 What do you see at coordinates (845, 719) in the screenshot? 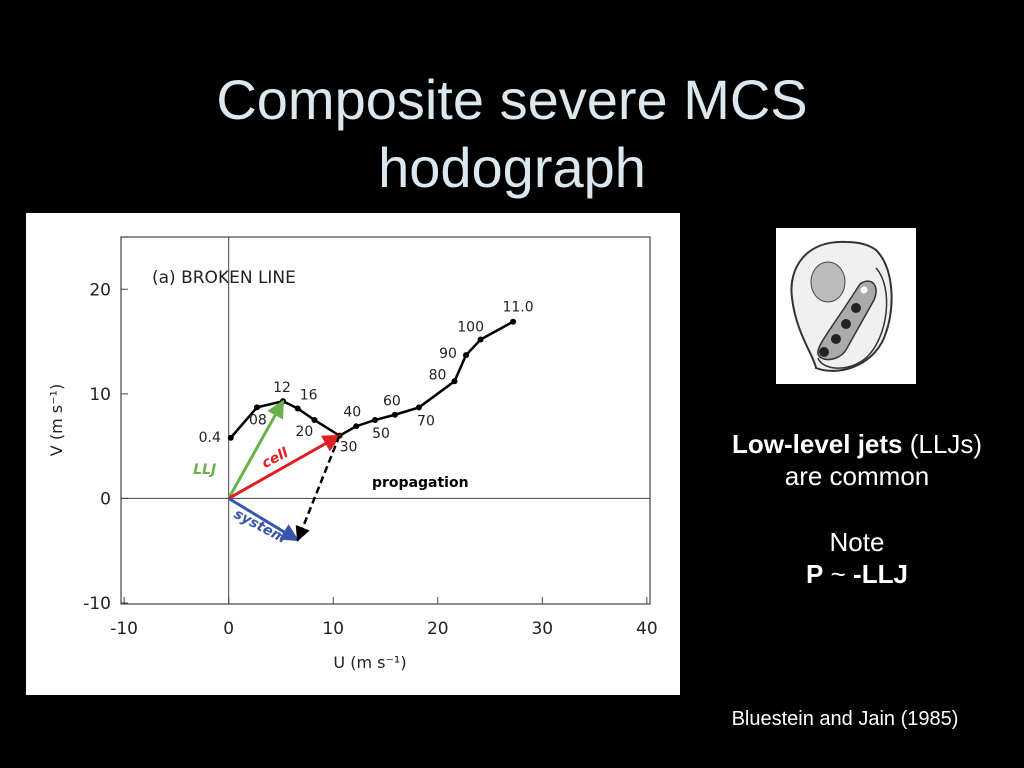
I see `citation: Bluestein and Jain (1985)` at bounding box center [845, 719].